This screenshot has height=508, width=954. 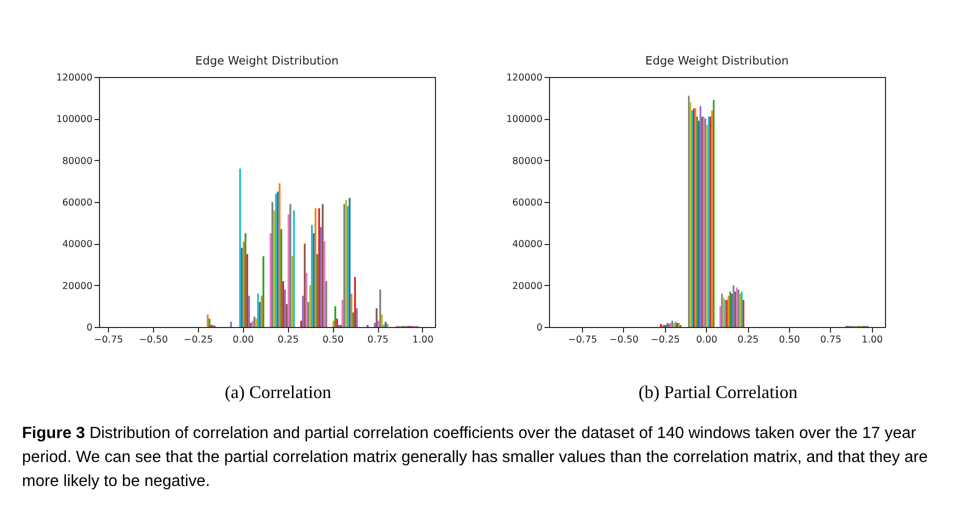 I want to click on text: (a) Correlation, so click(x=278, y=392).